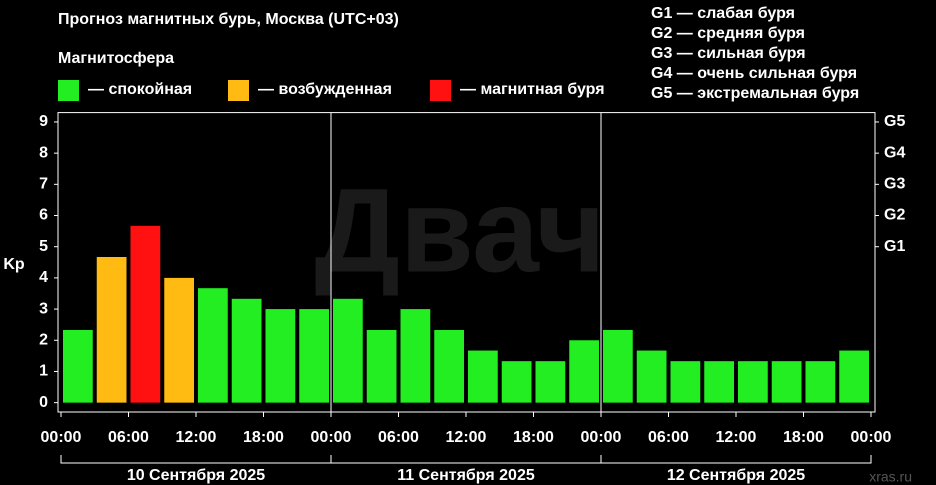 Image resolution: width=936 pixels, height=485 pixels. I want to click on storm-scale-item: G5 — экстремальная буря, so click(755, 93).